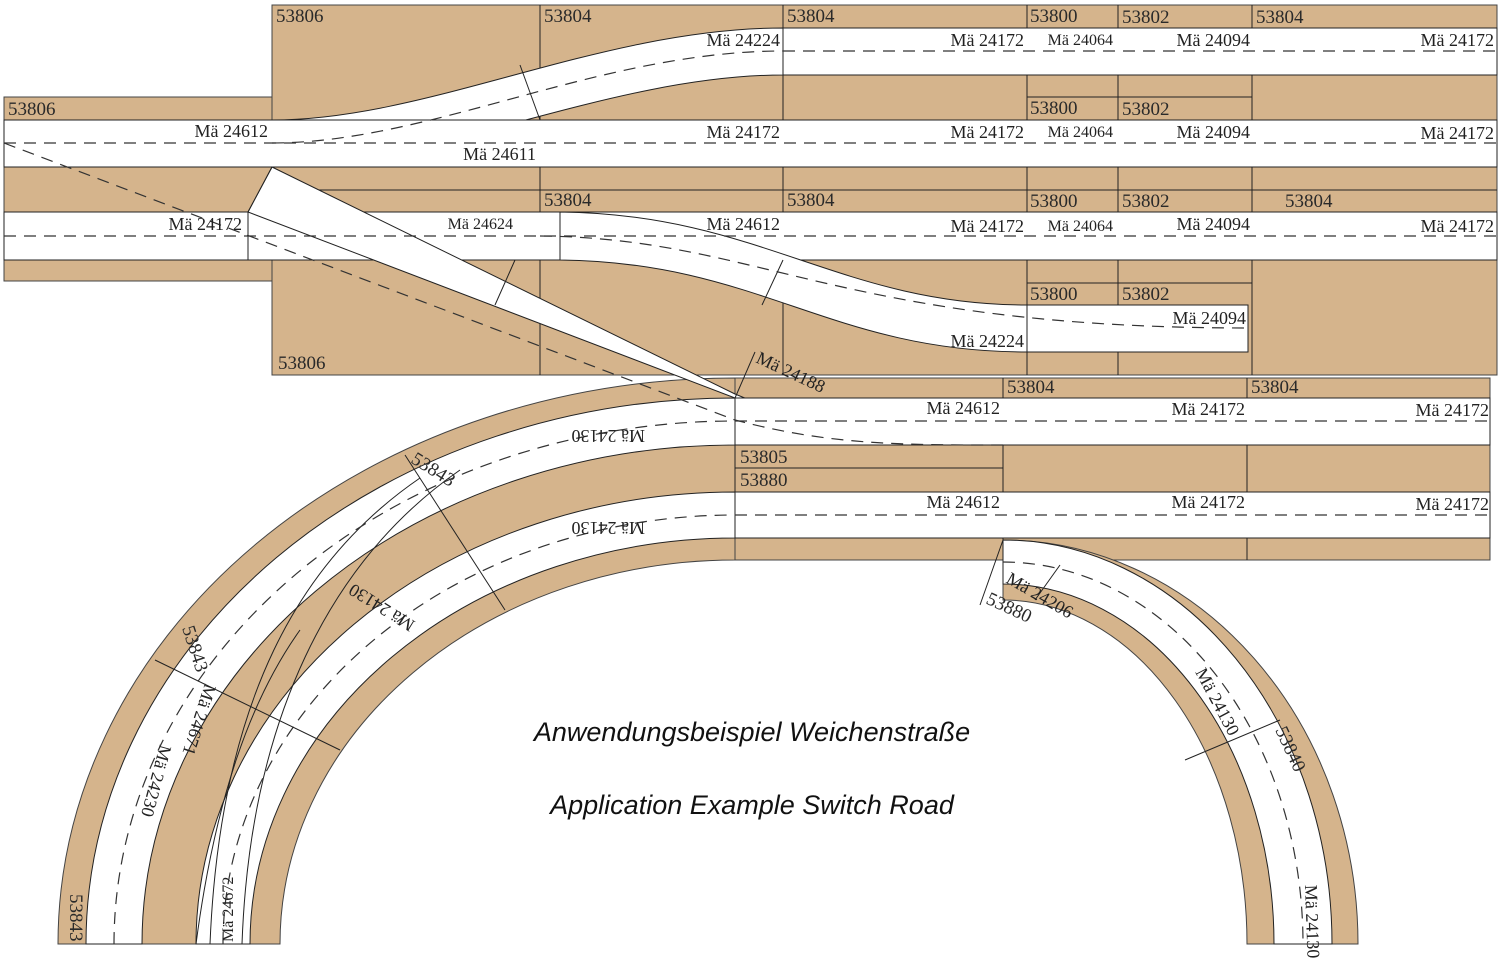  What do you see at coordinates (751, 805) in the screenshot?
I see `caption-english: Application Example Switch Road` at bounding box center [751, 805].